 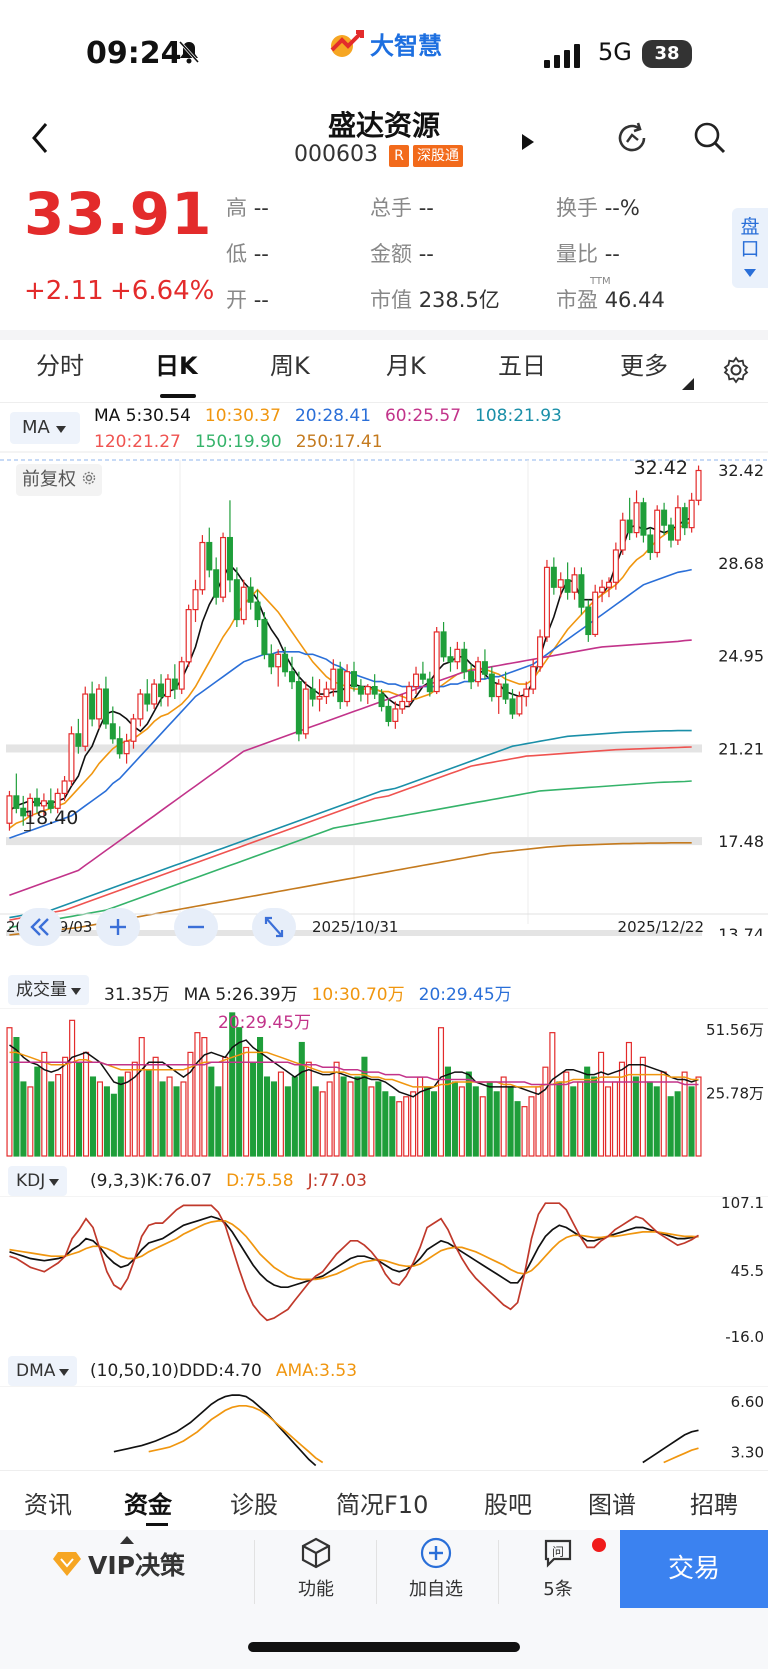 I want to click on adjust-mode-button: 前复权, so click(x=59, y=480).